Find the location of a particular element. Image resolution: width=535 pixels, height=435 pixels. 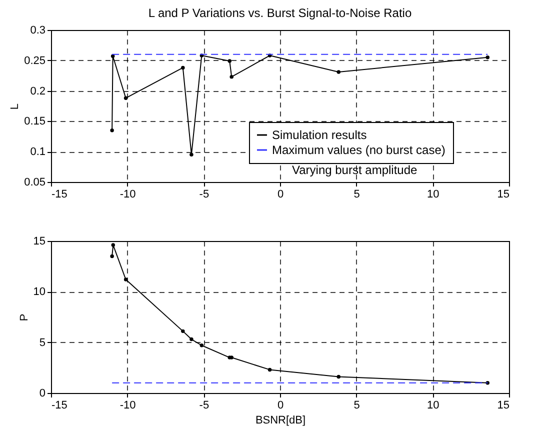

y-tick-label: 0.15 is located at coordinates (35, 122).